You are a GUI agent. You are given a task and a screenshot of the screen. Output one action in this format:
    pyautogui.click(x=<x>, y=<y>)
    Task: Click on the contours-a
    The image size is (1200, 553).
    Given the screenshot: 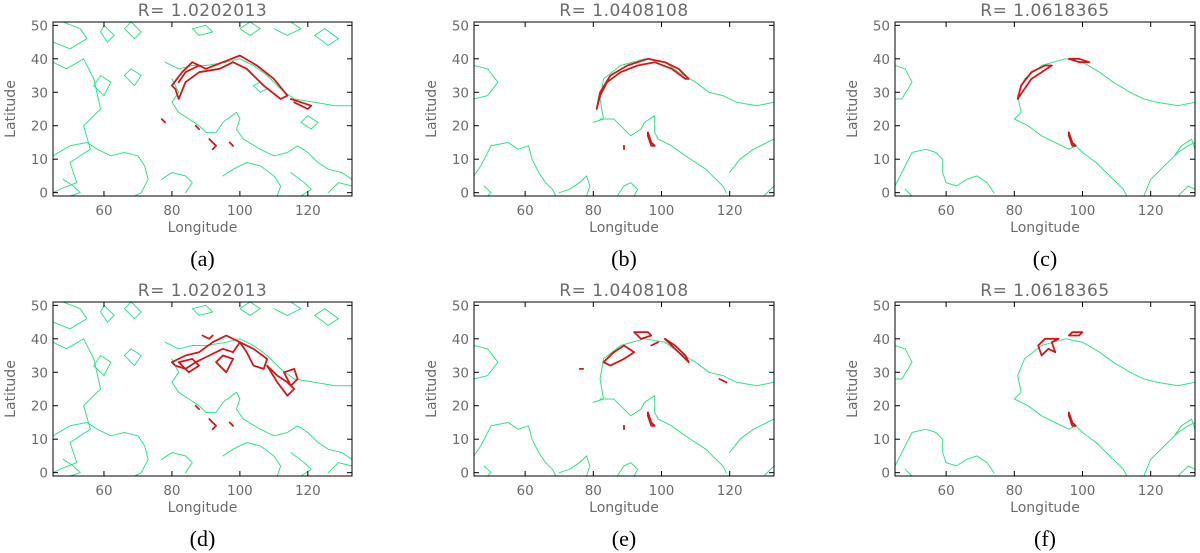 What is the action you would take?
    pyautogui.click(x=202, y=109)
    